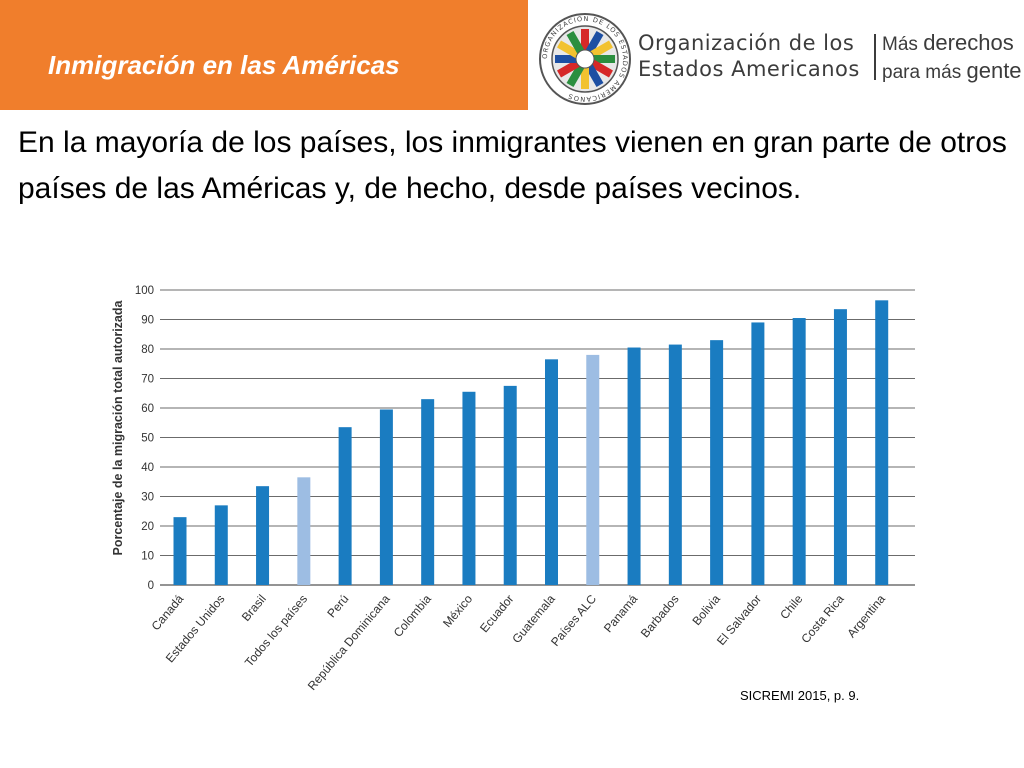  What do you see at coordinates (900, 44) in the screenshot?
I see `slogan-word-mas: Más` at bounding box center [900, 44].